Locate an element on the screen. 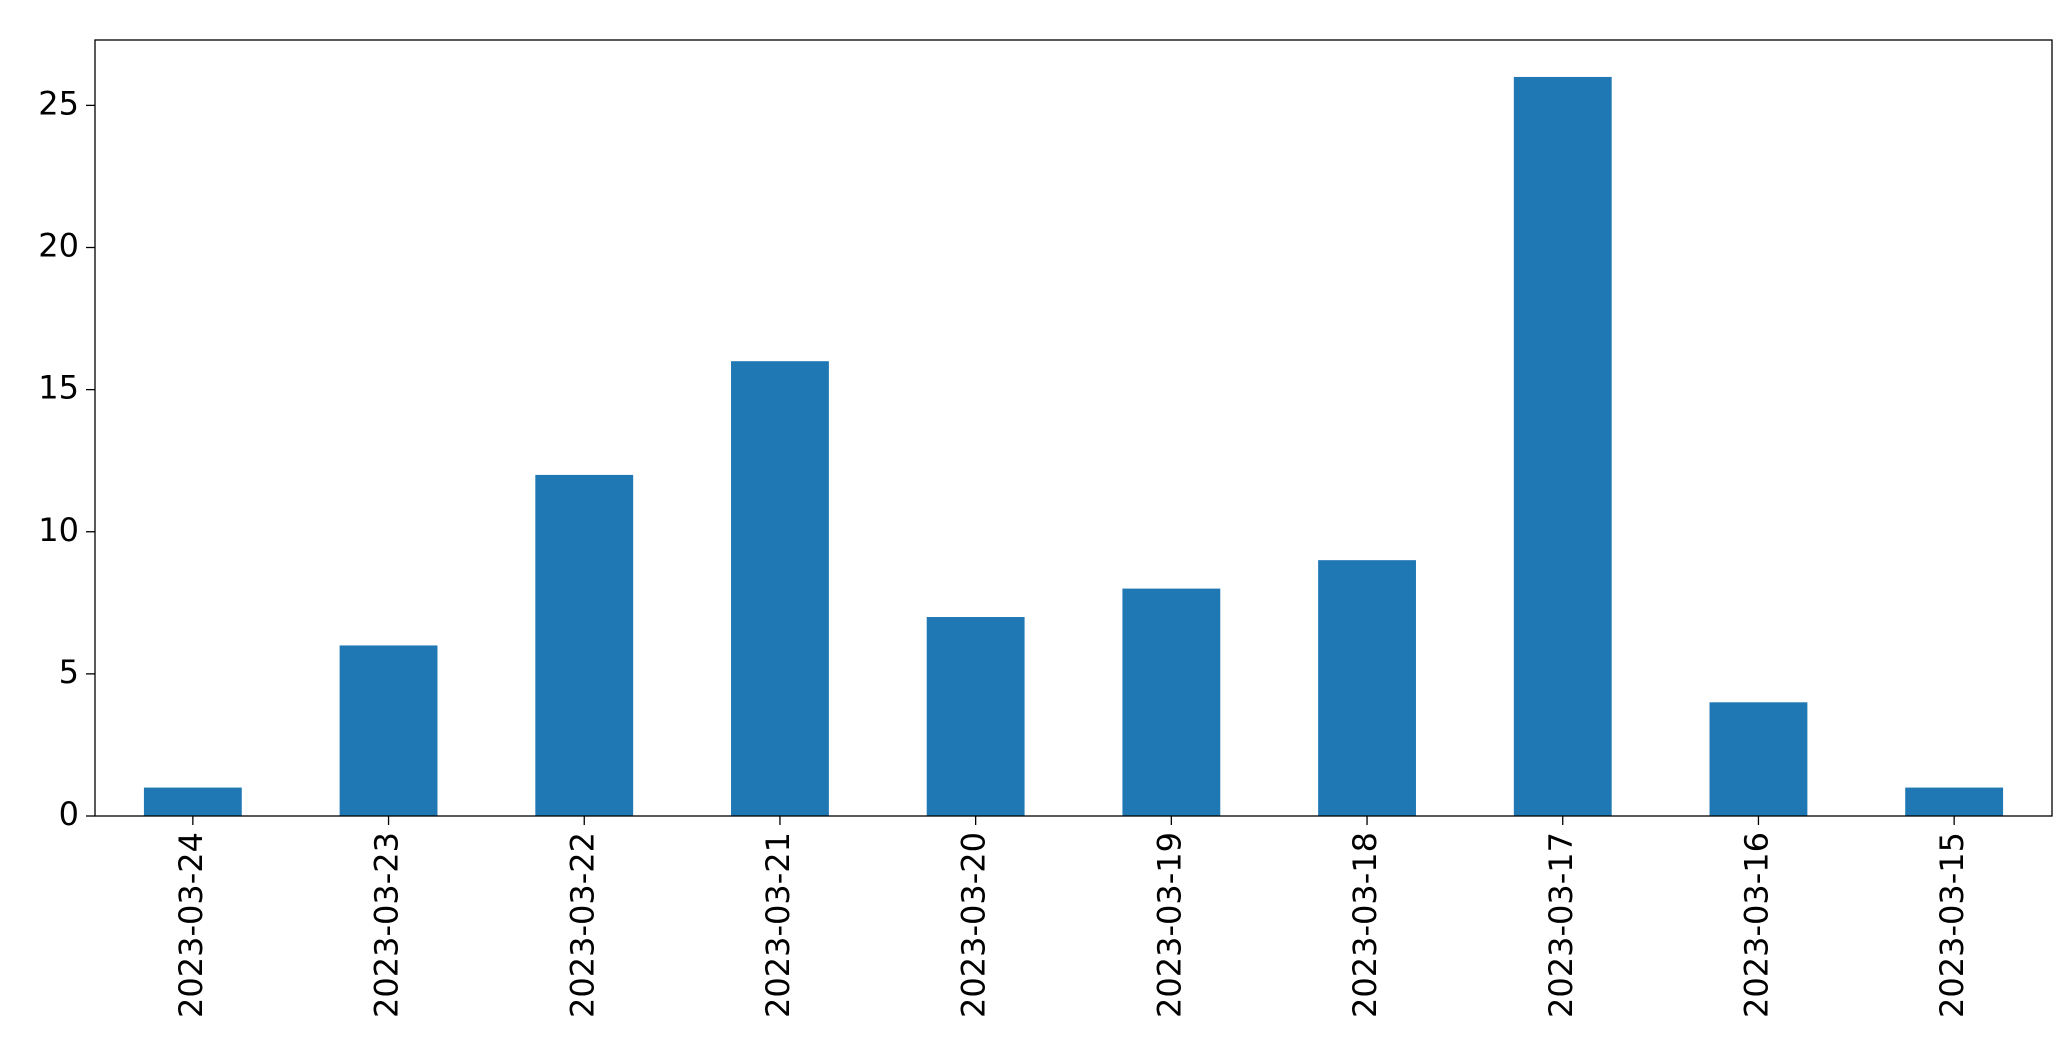 Image resolution: width=2071 pixels, height=1061 pixels. y-tick-label: 10 is located at coordinates (58, 530).